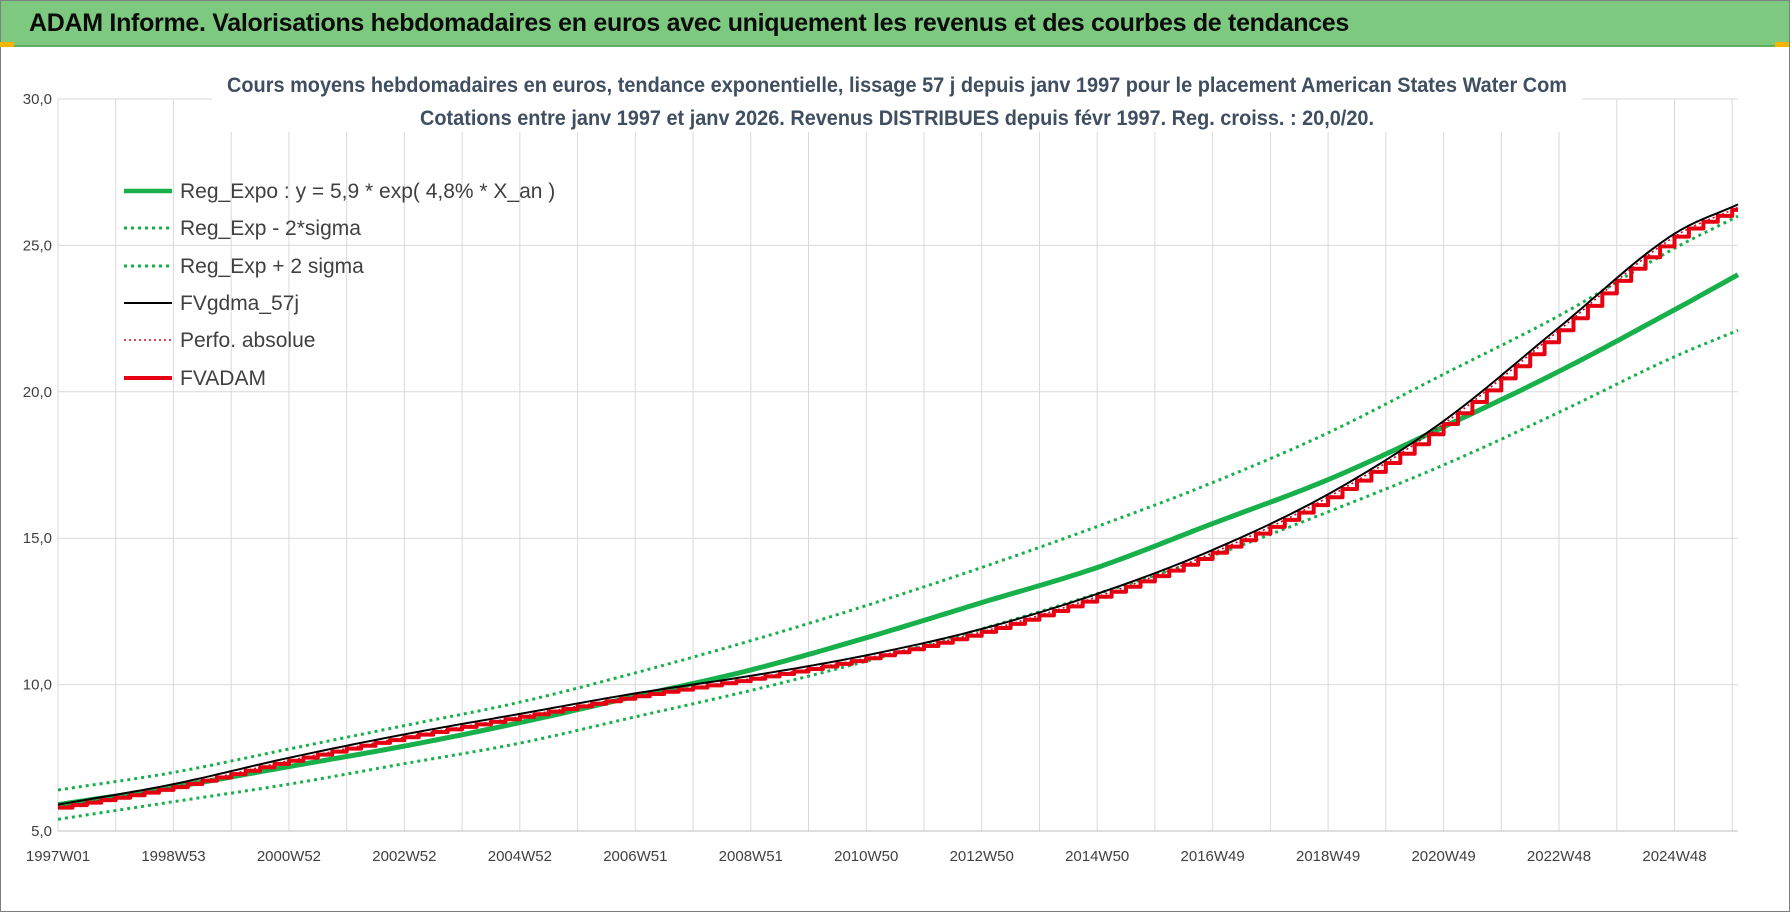 This screenshot has height=912, width=1790. What do you see at coordinates (1213, 856) in the screenshot?
I see `x-tick-label: 2016W49` at bounding box center [1213, 856].